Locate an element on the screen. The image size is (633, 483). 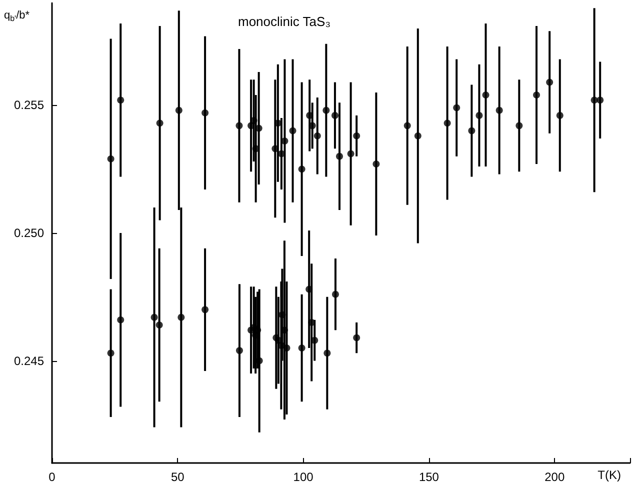
text: monoclinic TaS₃ is located at coordinates (284, 21).